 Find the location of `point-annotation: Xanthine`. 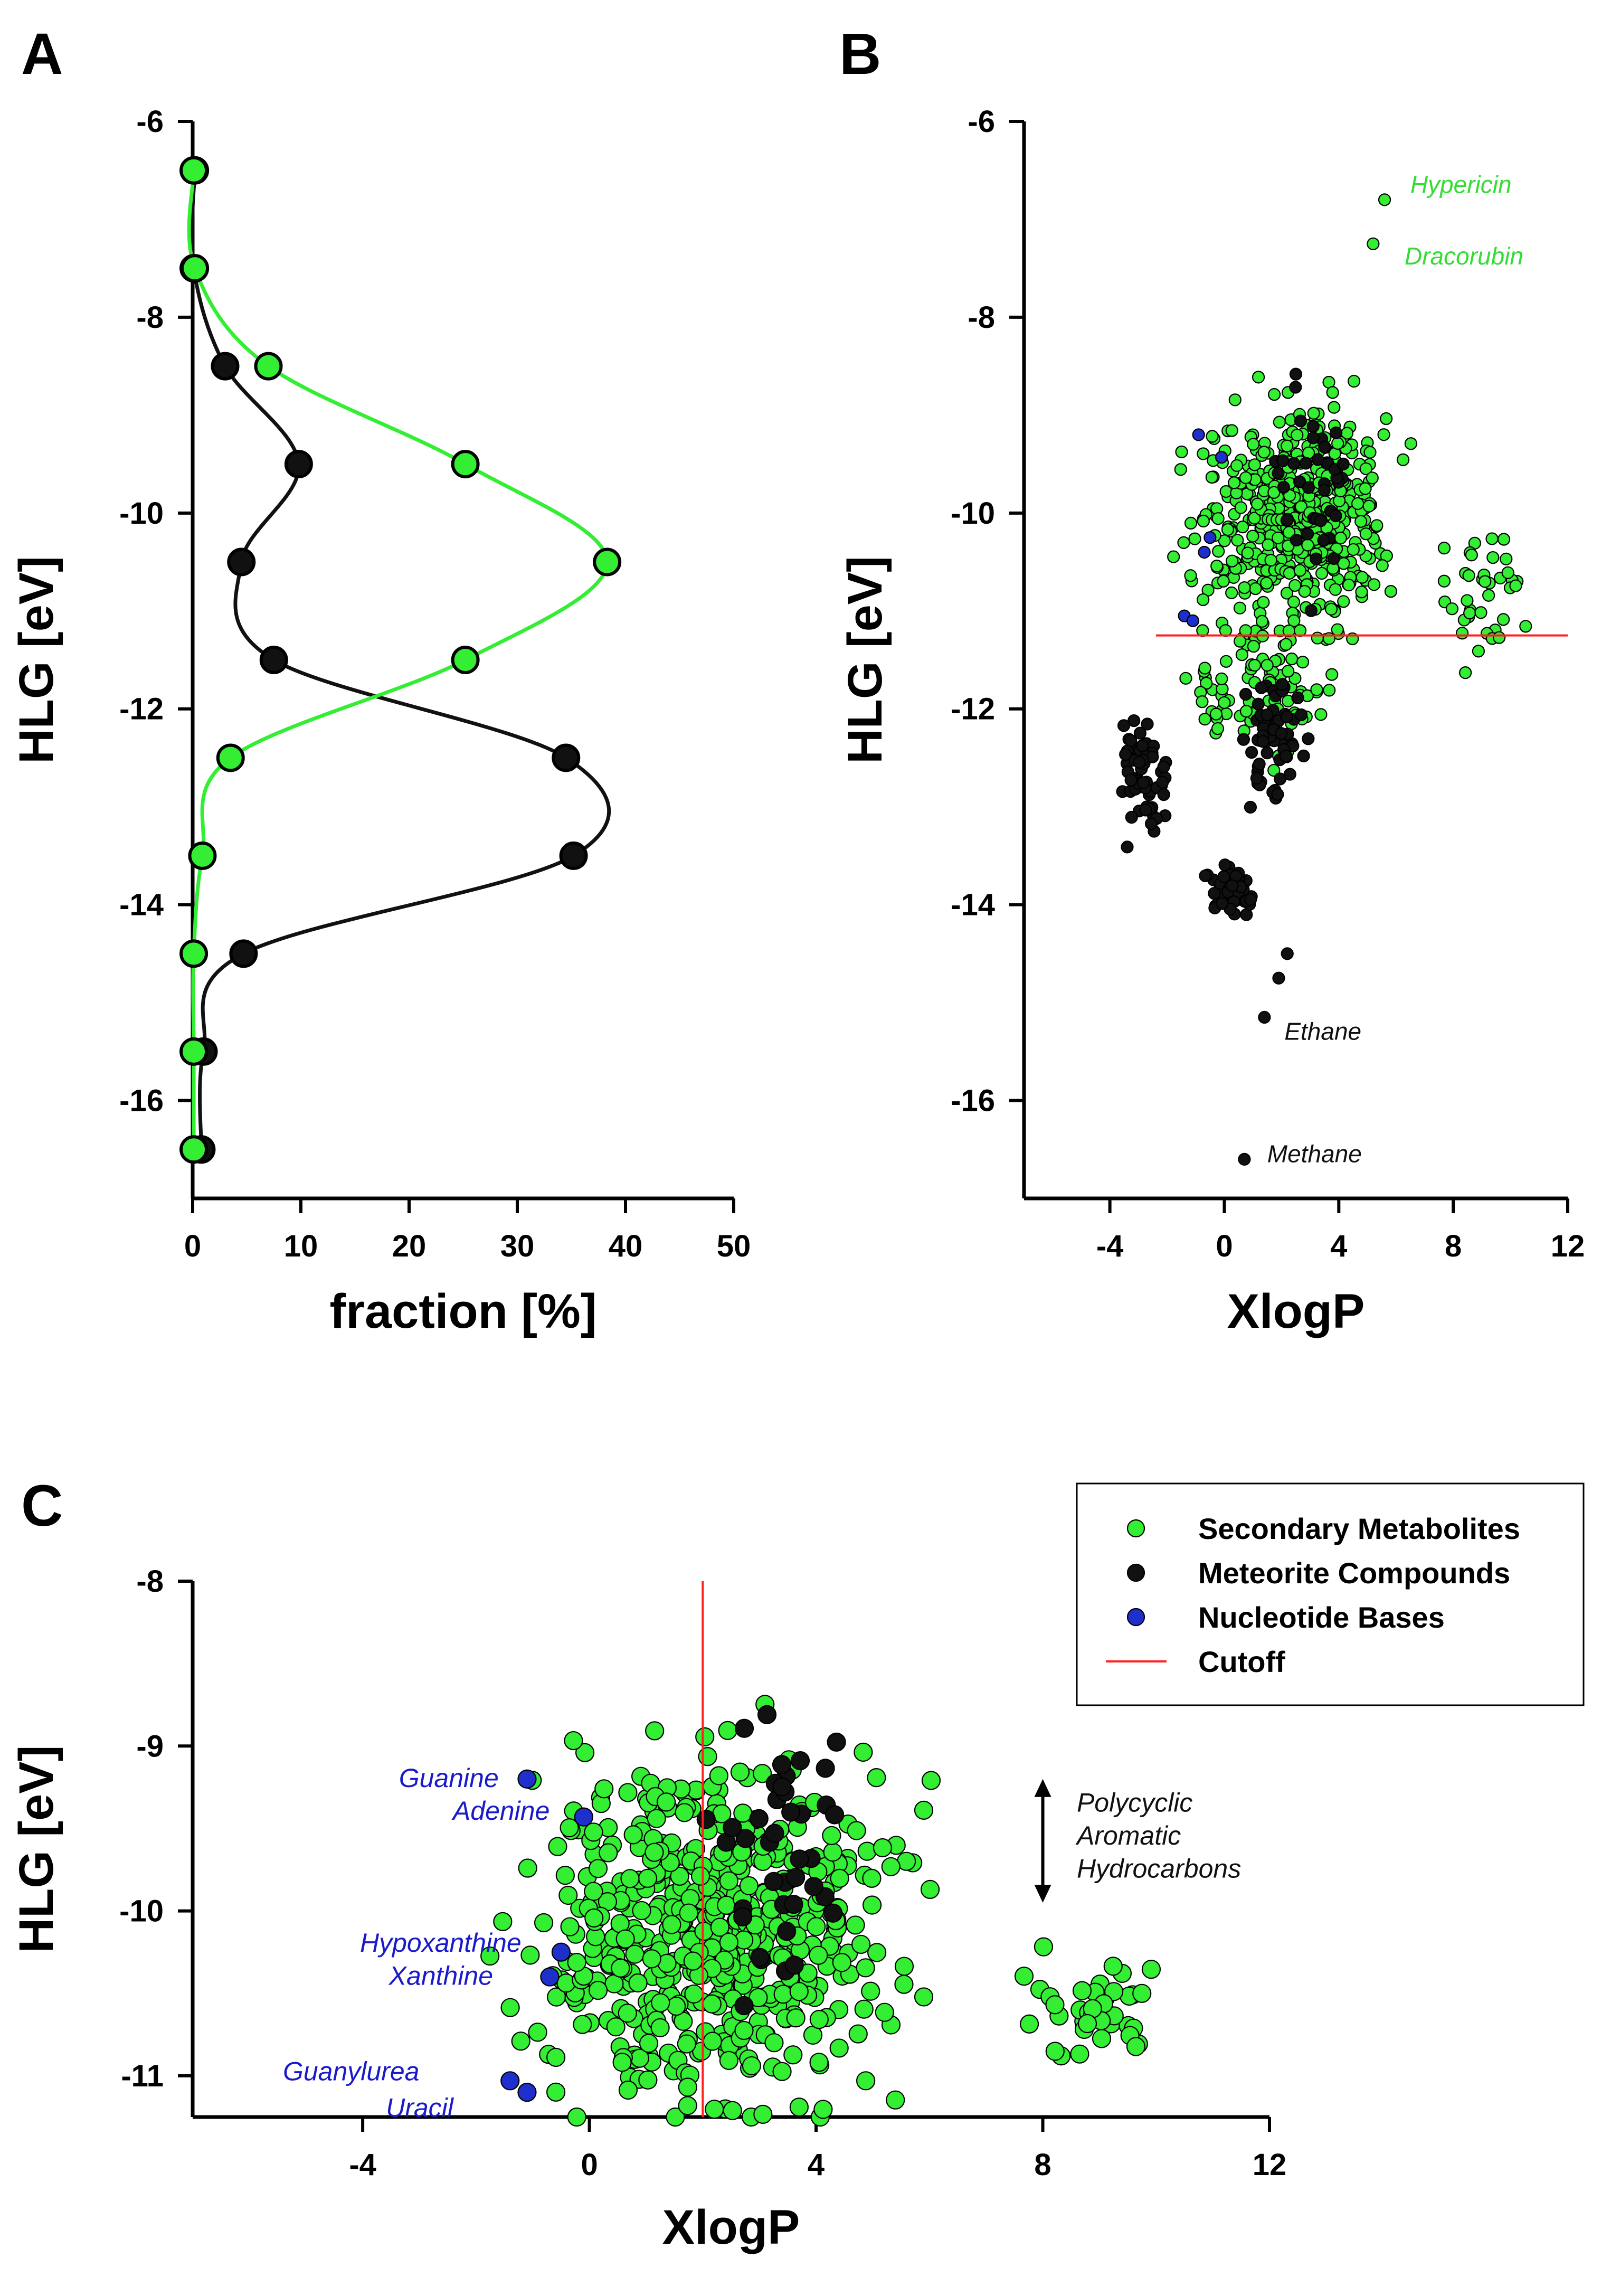

point-annotation: Xanthine is located at coordinates (440, 1976).